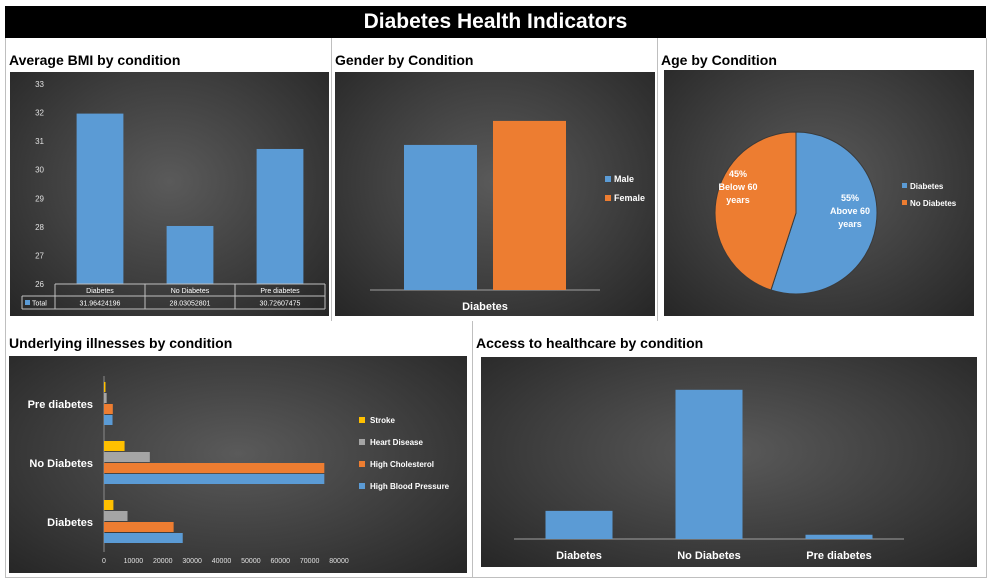  What do you see at coordinates (222, 561) in the screenshot?
I see `illness-x-tick-4: 40000` at bounding box center [222, 561].